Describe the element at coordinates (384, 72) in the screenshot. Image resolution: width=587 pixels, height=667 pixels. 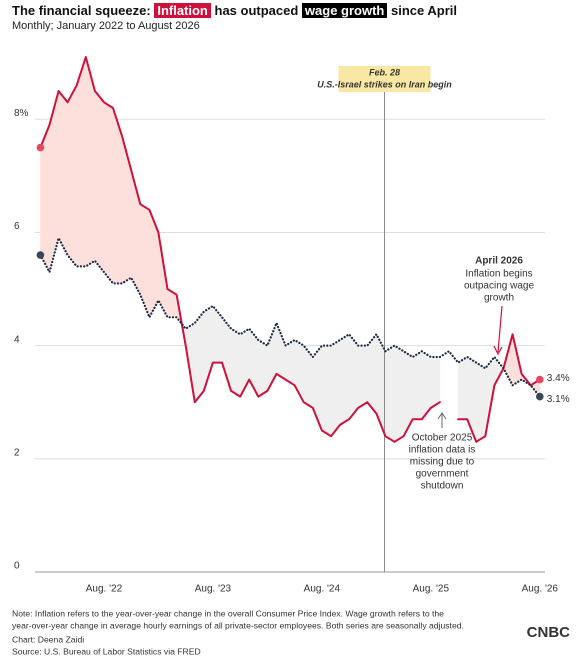
I see `event-label: Feb. 28` at that location.